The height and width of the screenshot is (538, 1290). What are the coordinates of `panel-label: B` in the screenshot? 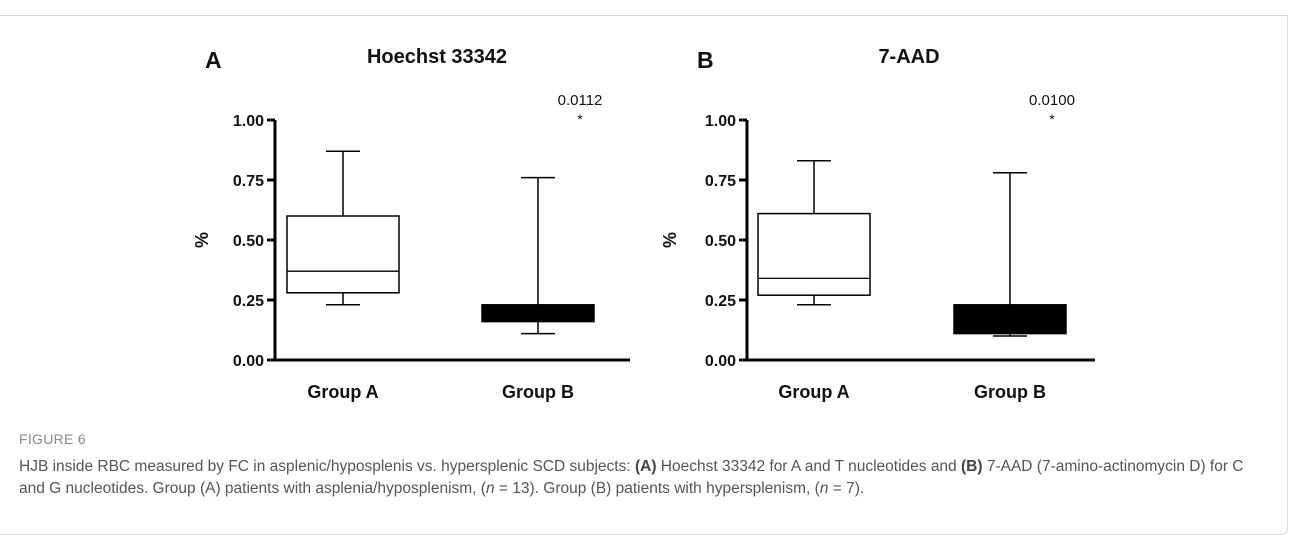 It's located at (705, 60).